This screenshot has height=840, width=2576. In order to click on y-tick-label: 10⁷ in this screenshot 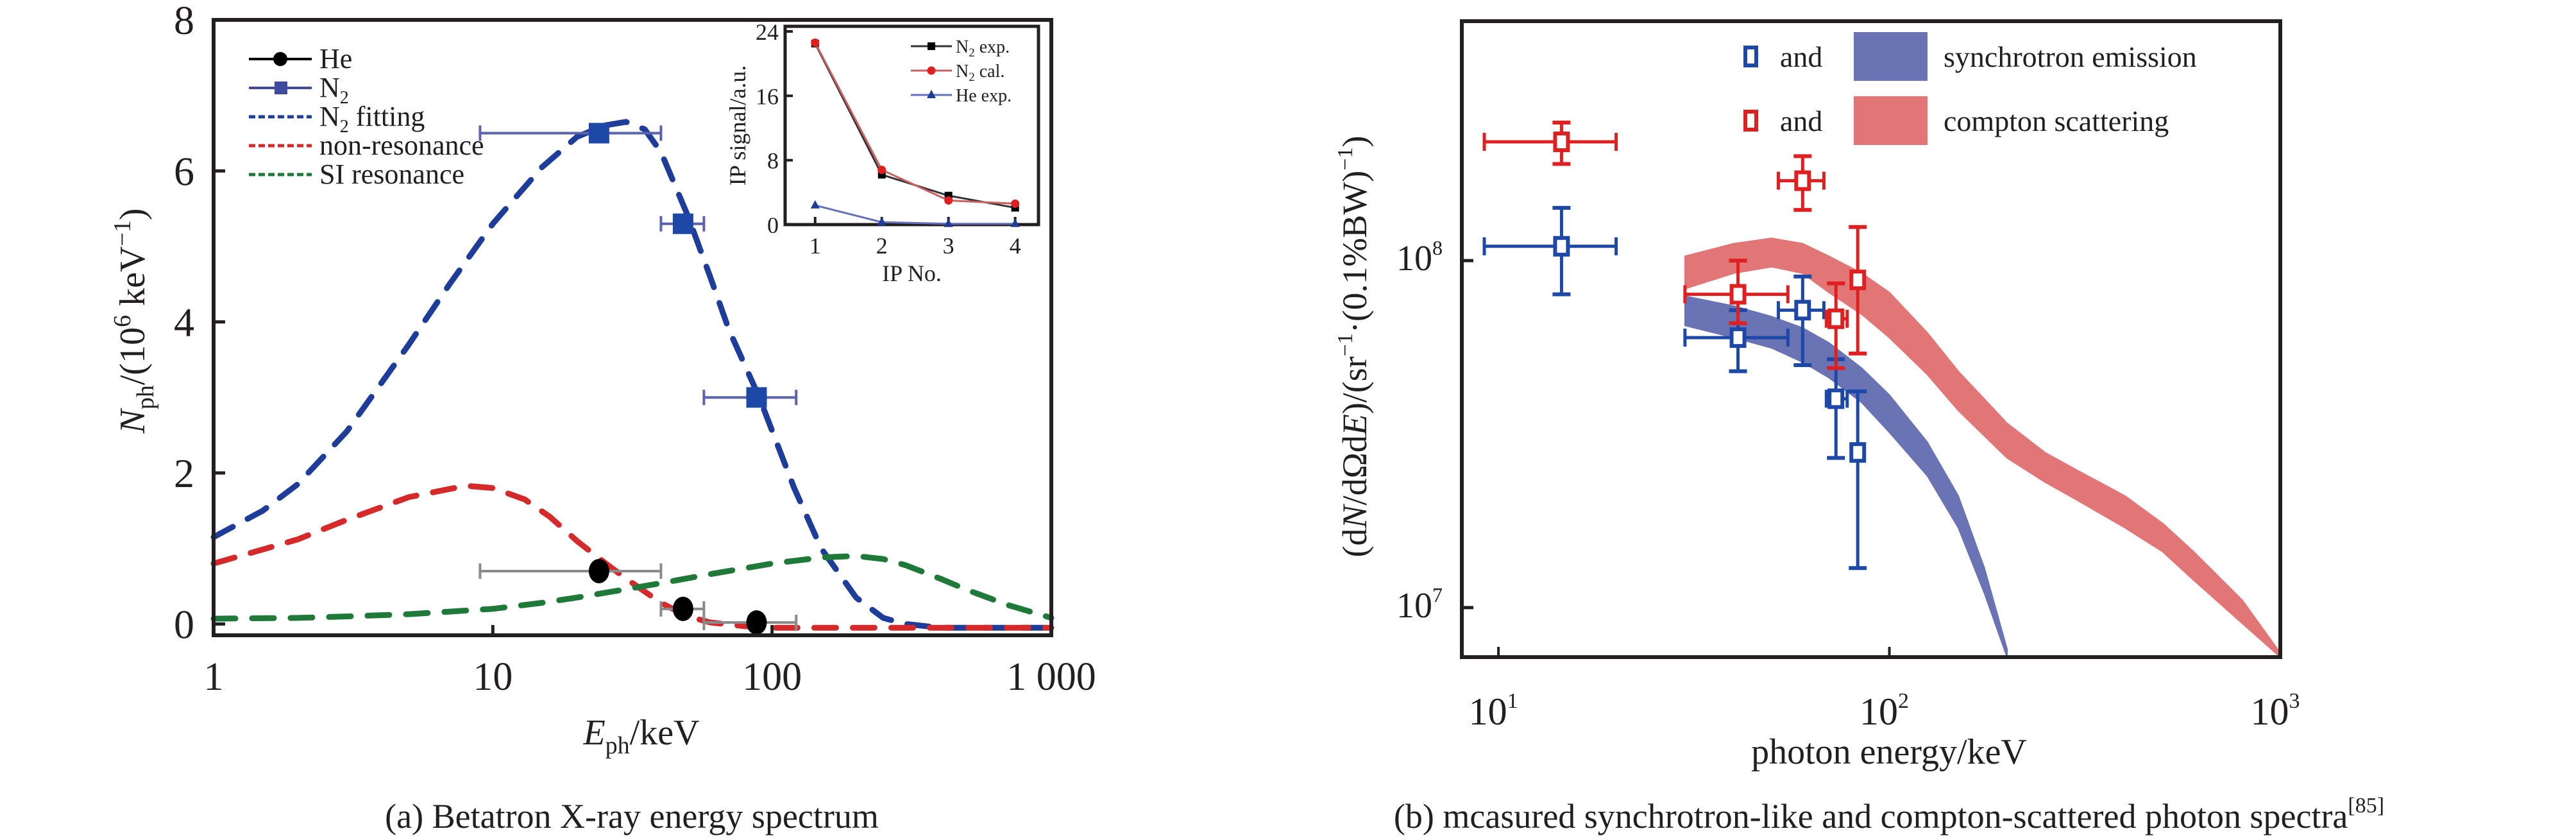, I will do `click(1419, 604)`.